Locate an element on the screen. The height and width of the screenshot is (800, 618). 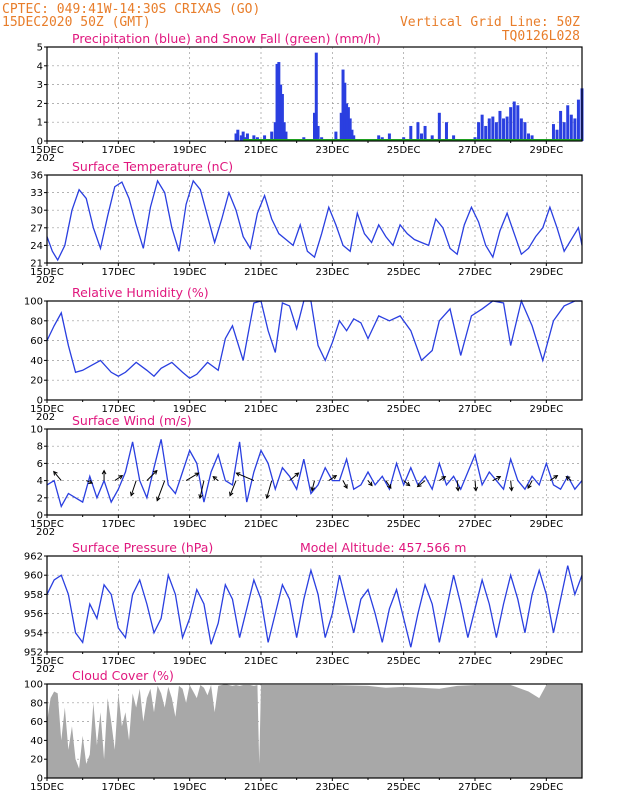
y-tick-label: 5 is located at coordinates (40, 48).